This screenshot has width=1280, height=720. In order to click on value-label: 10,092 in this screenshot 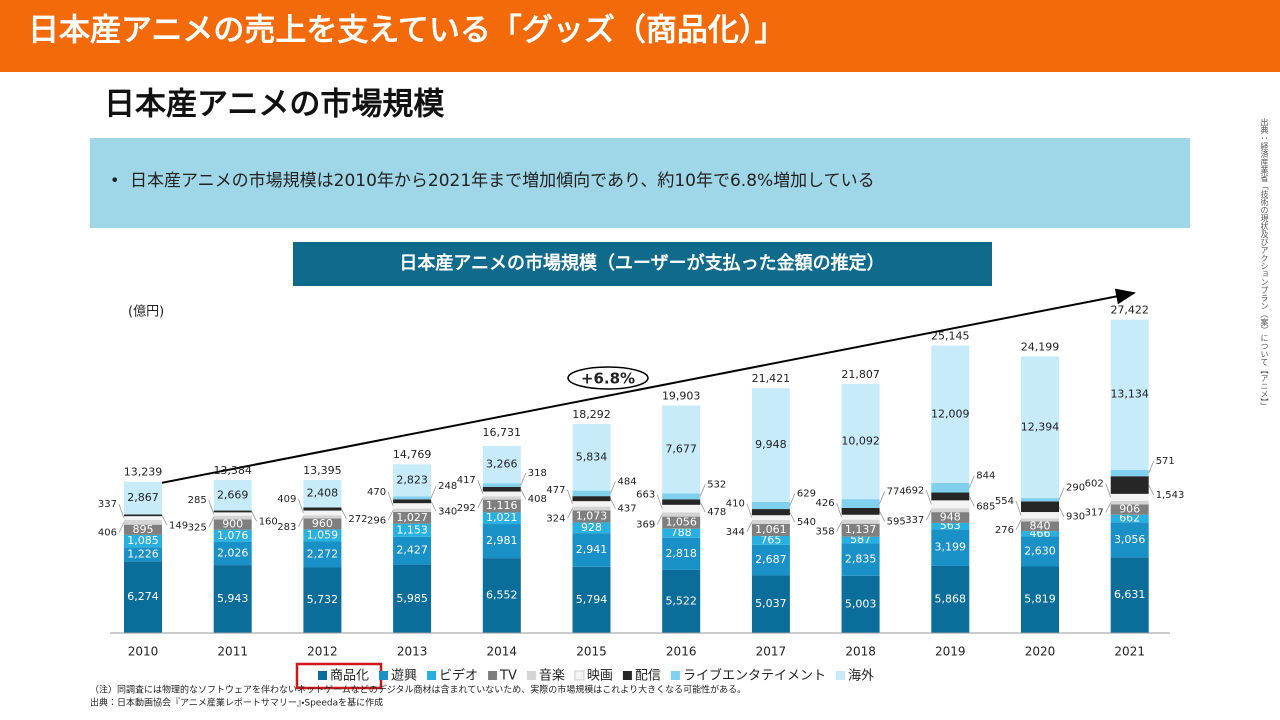, I will do `click(860, 440)`.